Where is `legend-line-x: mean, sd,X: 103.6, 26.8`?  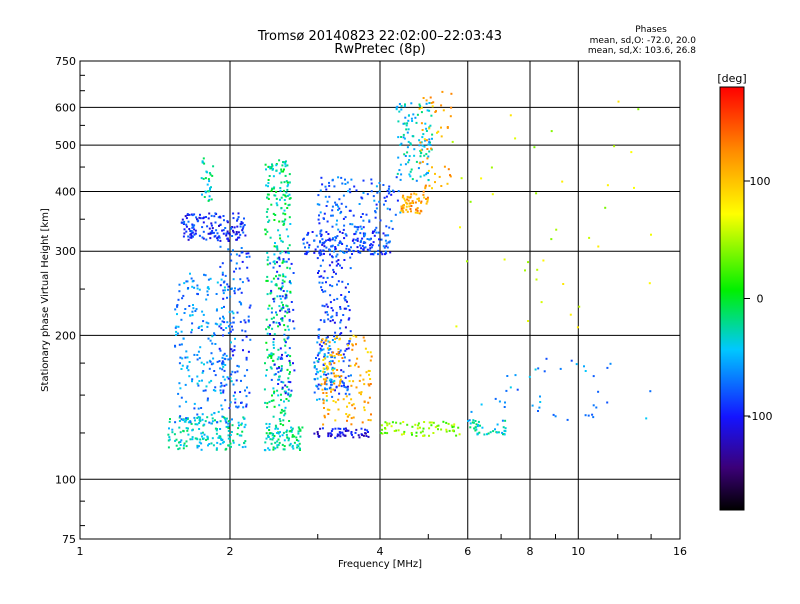
legend-line-x: mean, sd,X: 103.6, 26.8 is located at coordinates (642, 51).